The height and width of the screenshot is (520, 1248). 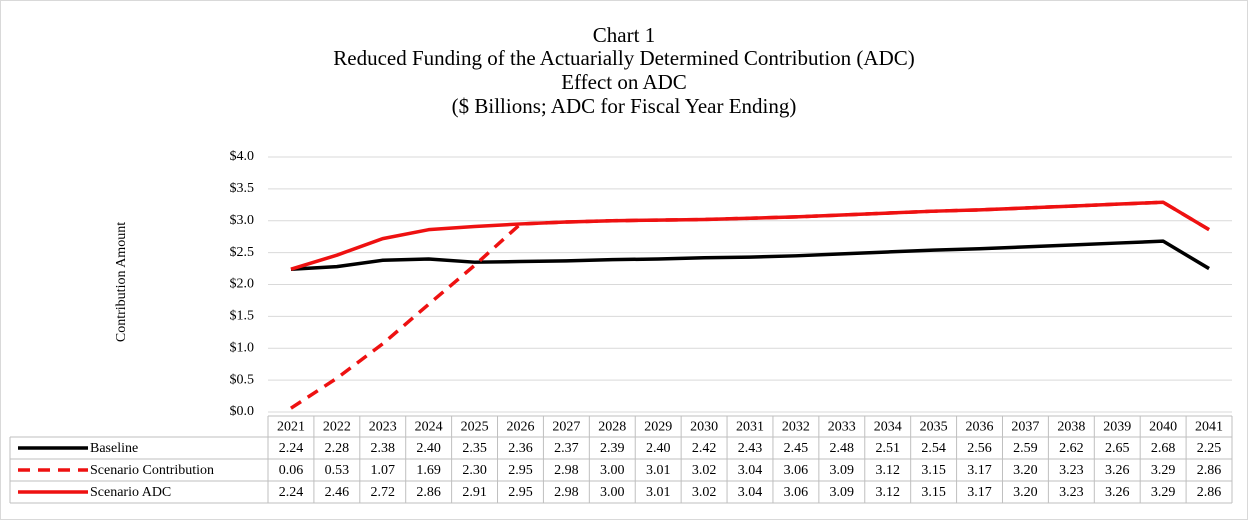 I want to click on table-value: 2.48, so click(x=842, y=448).